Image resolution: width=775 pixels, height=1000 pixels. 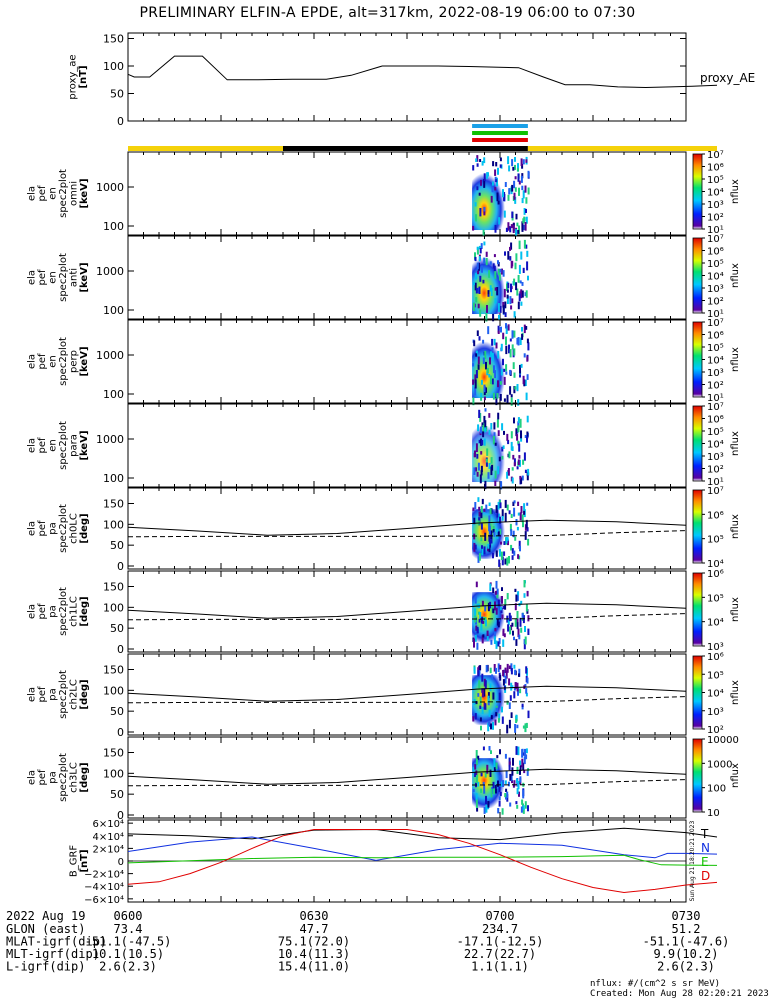 I want to click on pa-panel-ylabel: ch2LC, so click(x=74, y=694).